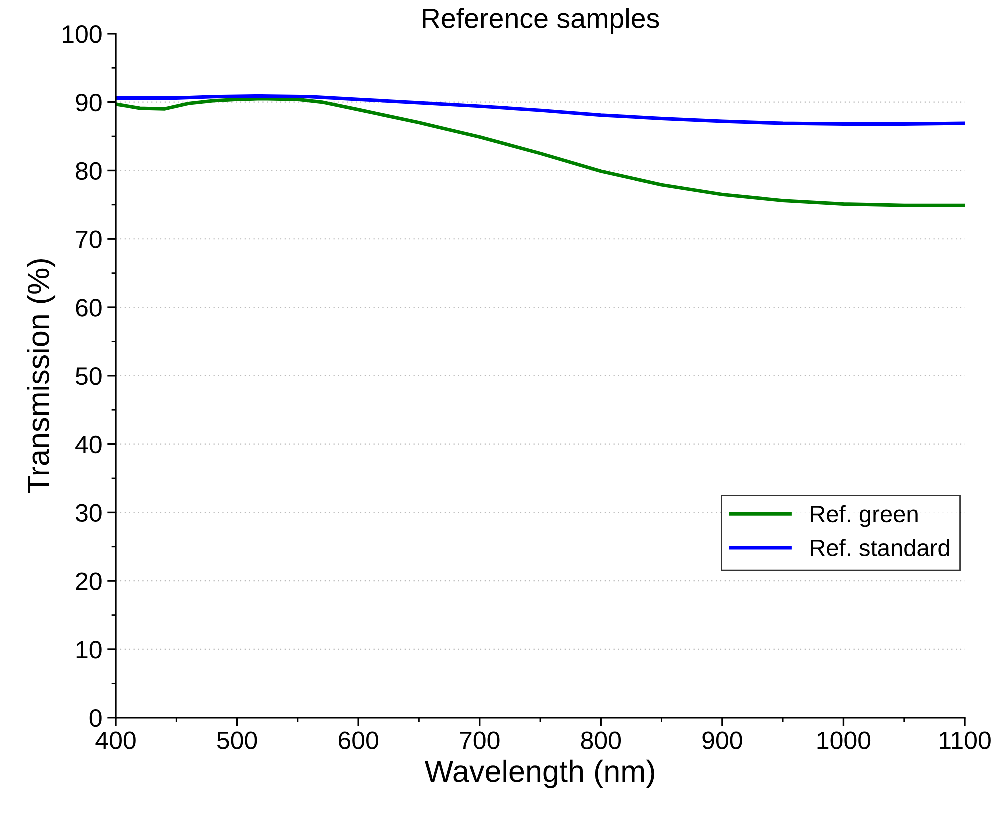 The image size is (1000, 828). I want to click on x-tick-label: 400, so click(116, 741).